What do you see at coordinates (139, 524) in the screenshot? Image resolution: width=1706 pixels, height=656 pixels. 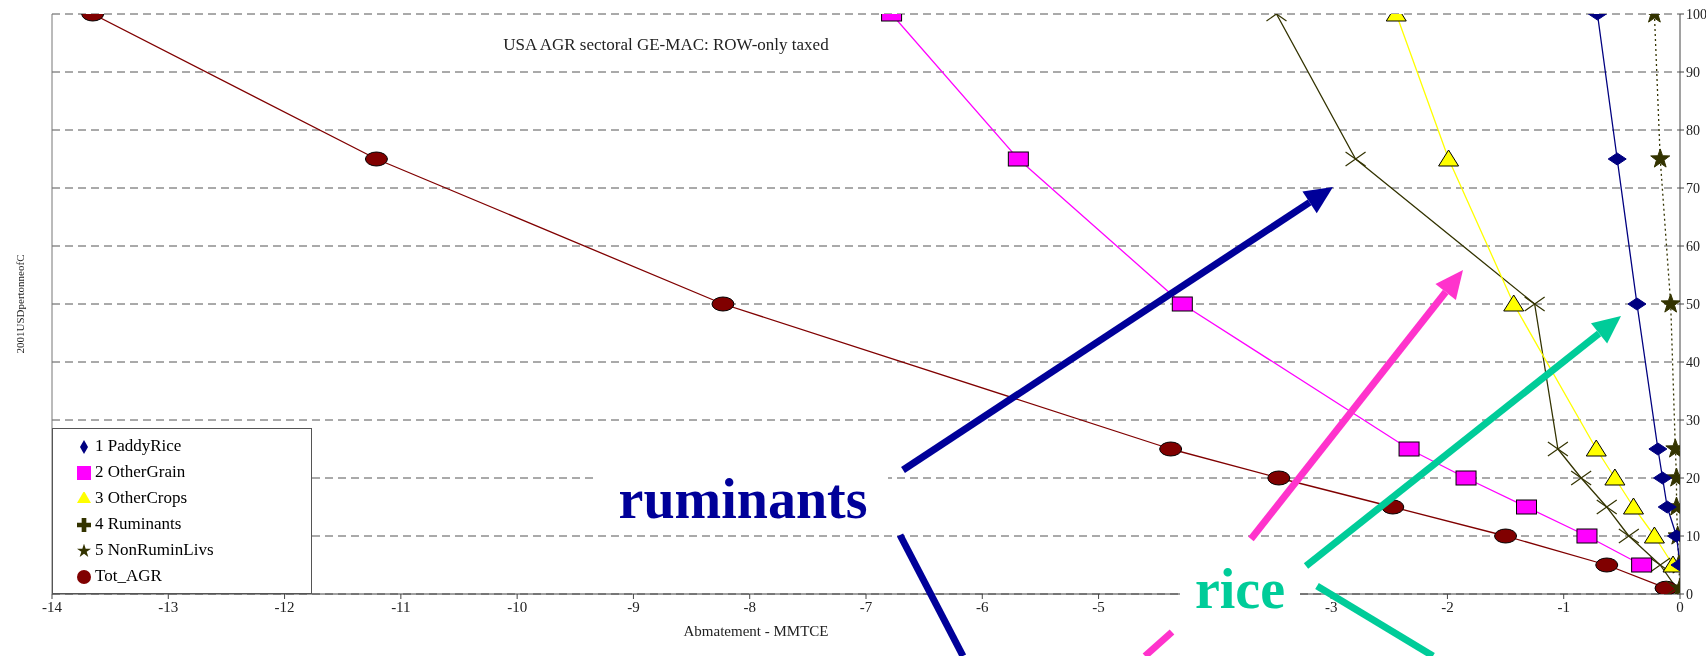 I see `legend-label: 4 Ruminants` at bounding box center [139, 524].